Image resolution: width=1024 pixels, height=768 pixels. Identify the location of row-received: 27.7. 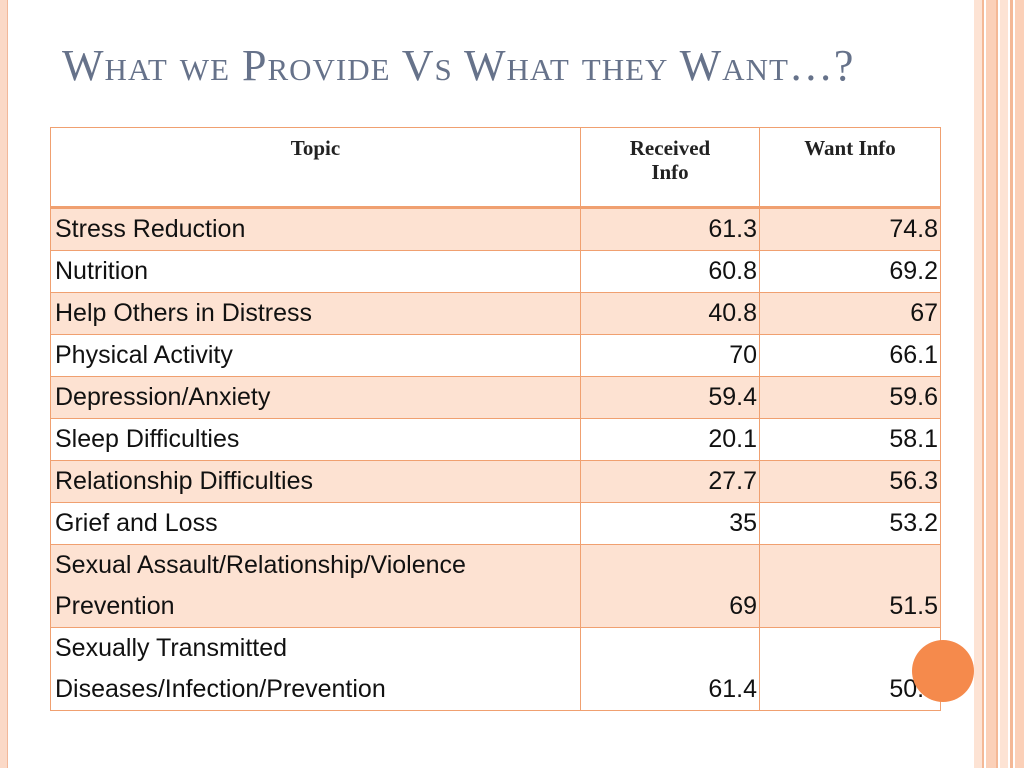
(670, 481).